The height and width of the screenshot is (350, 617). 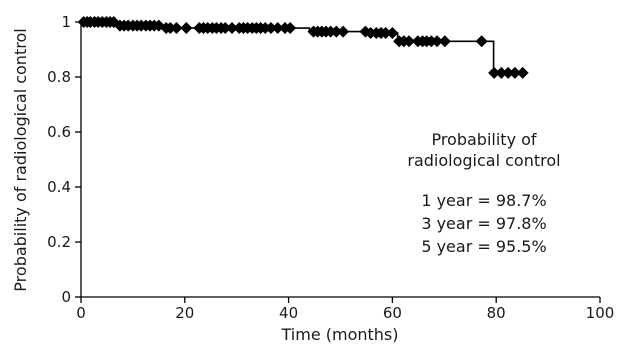 What do you see at coordinates (483, 200) in the screenshot?
I see `annotation-rate-1yr: 1 year = 98.7%` at bounding box center [483, 200].